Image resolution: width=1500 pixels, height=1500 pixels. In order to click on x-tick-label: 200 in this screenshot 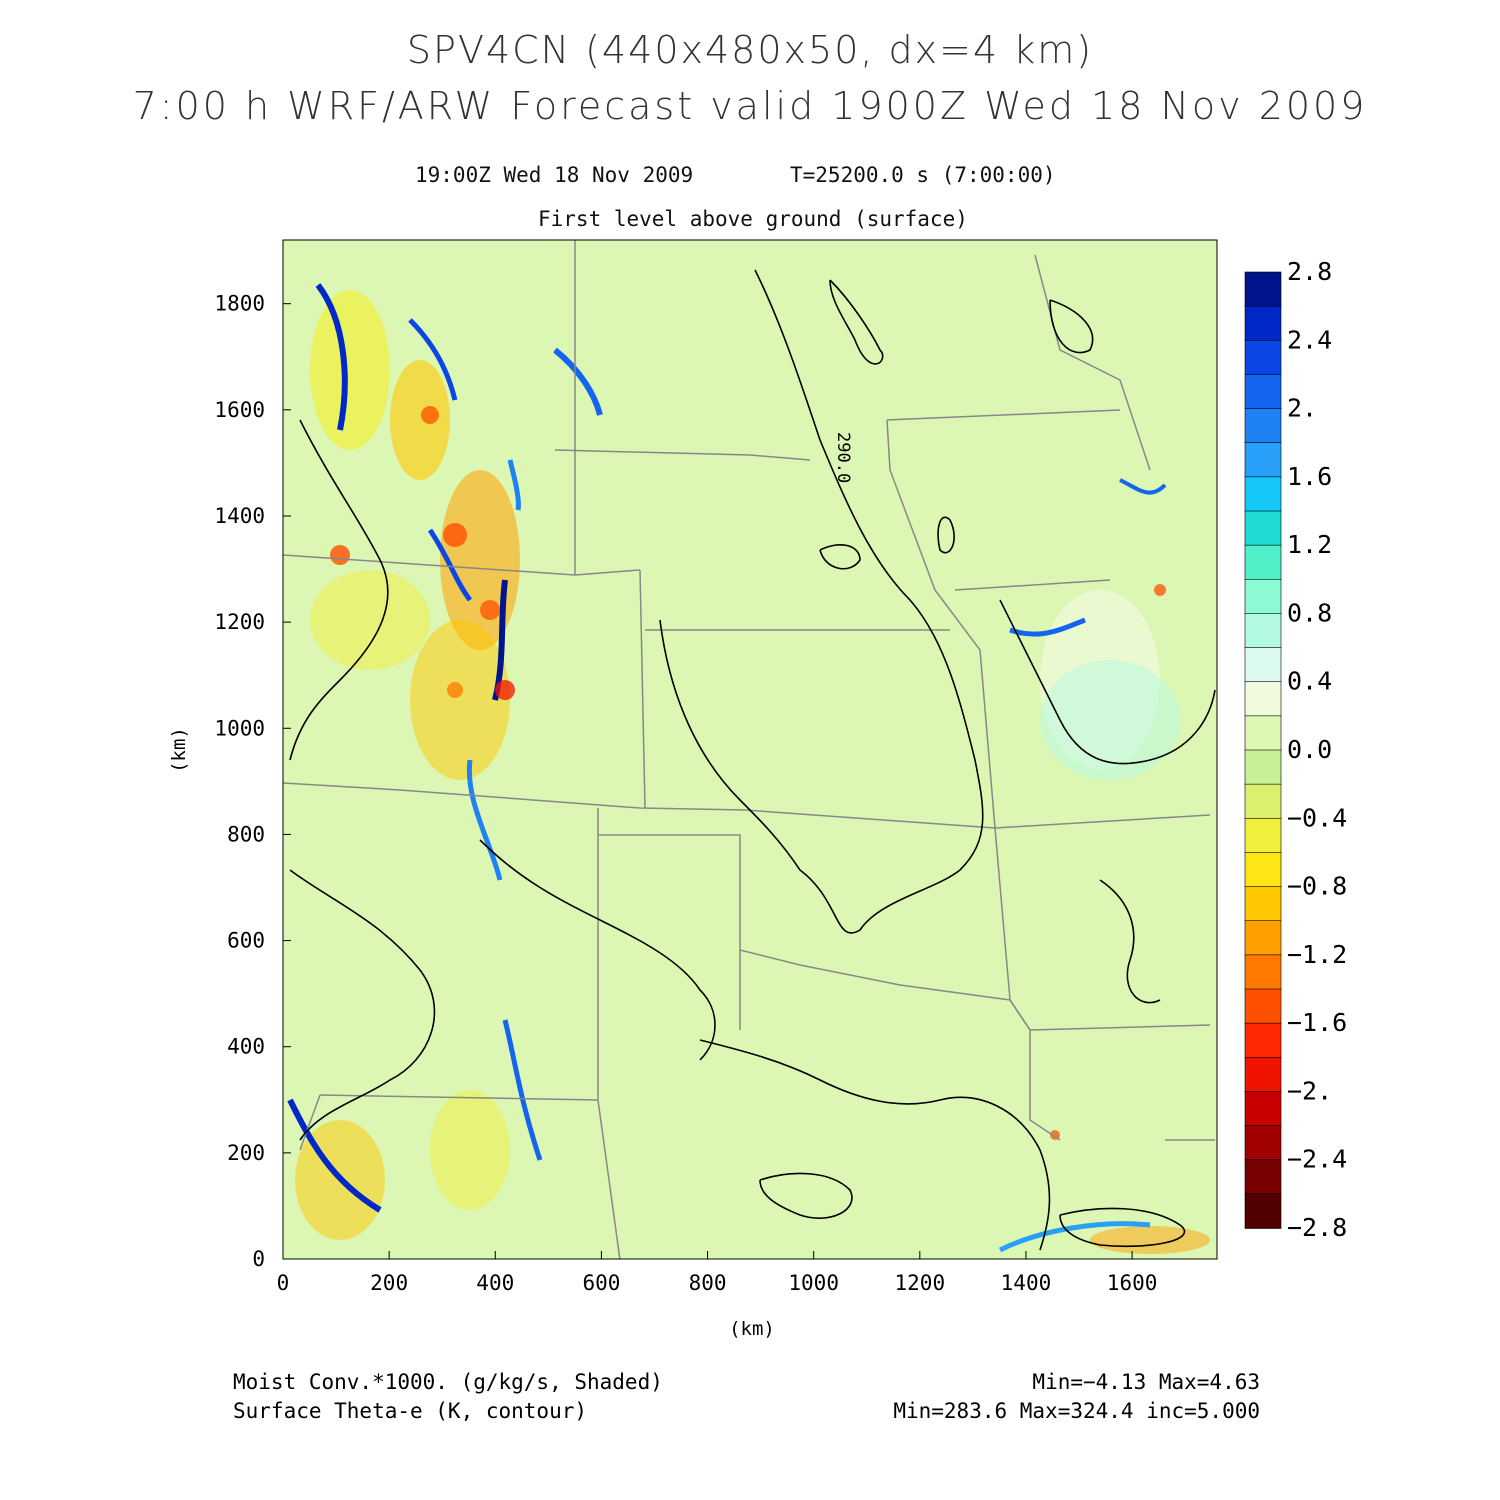, I will do `click(389, 1283)`.